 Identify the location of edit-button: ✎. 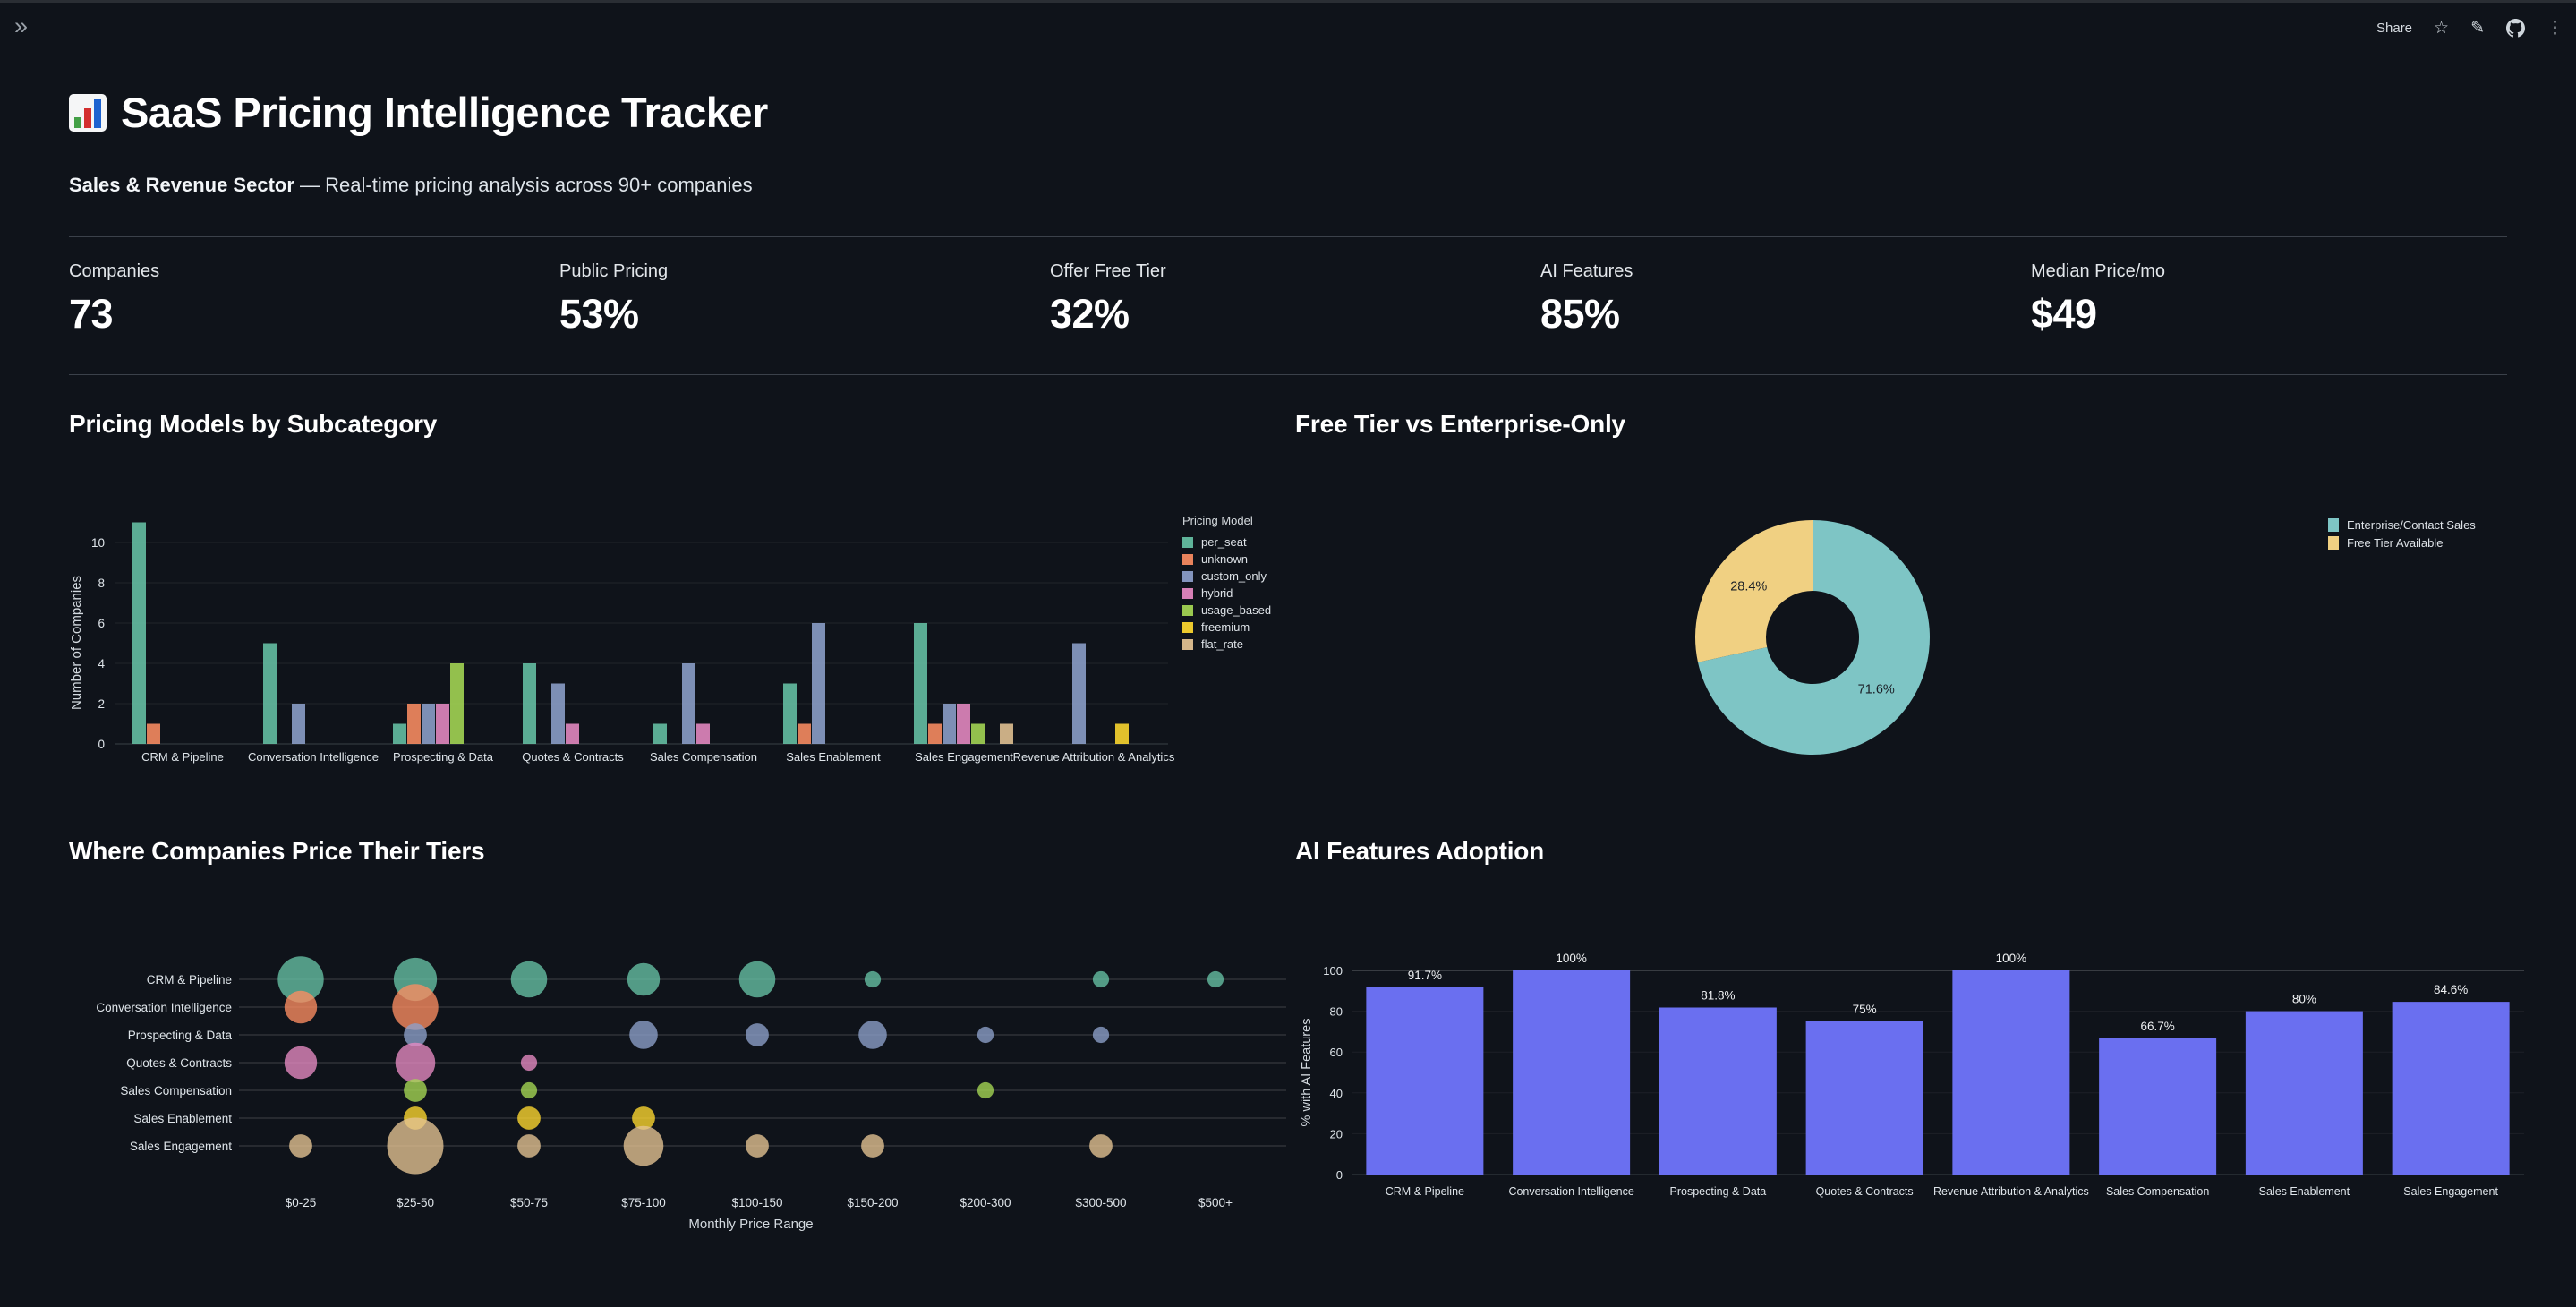
(2477, 28).